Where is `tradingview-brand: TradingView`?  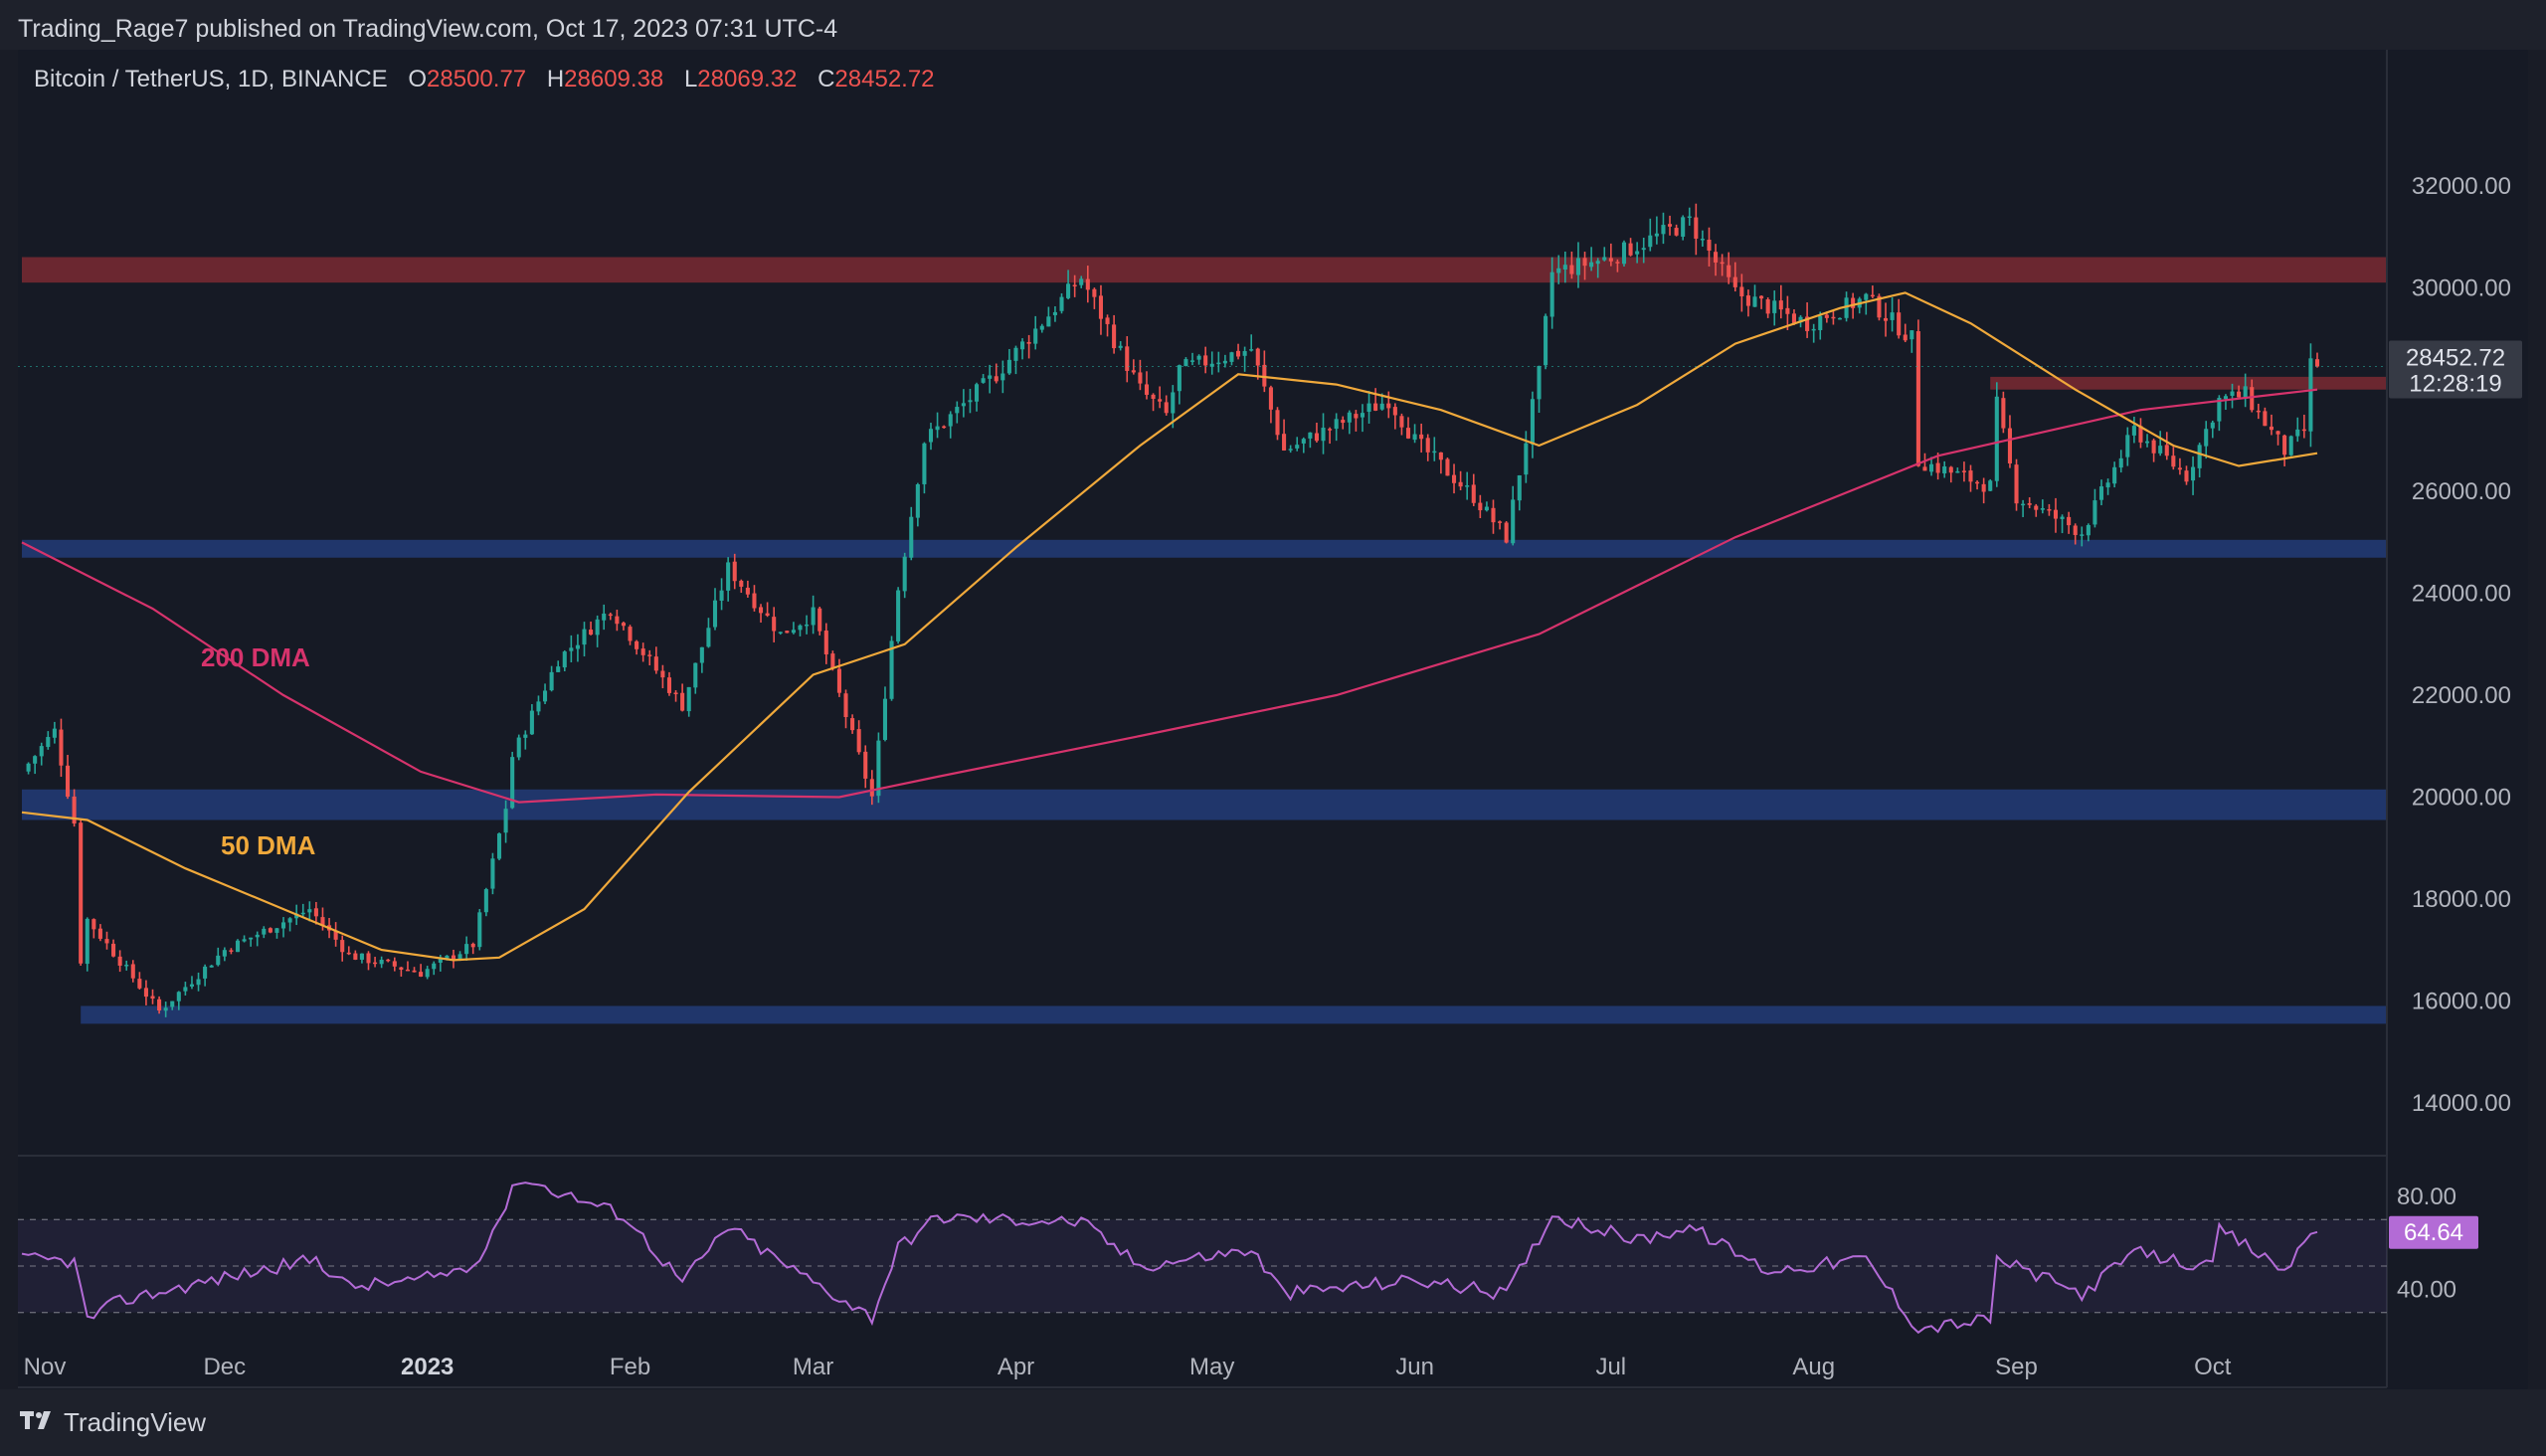
tradingview-brand: TradingView is located at coordinates (113, 1422).